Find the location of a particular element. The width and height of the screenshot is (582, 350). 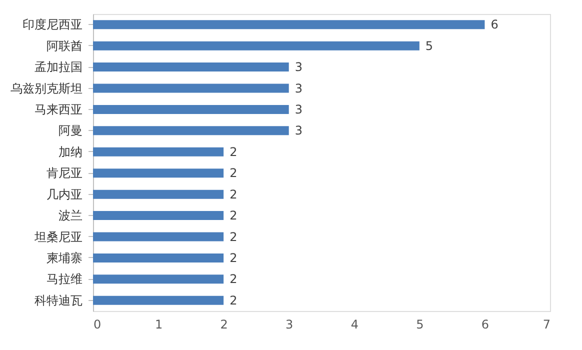

y-tick-label: 柬埔寨 is located at coordinates (64, 257).